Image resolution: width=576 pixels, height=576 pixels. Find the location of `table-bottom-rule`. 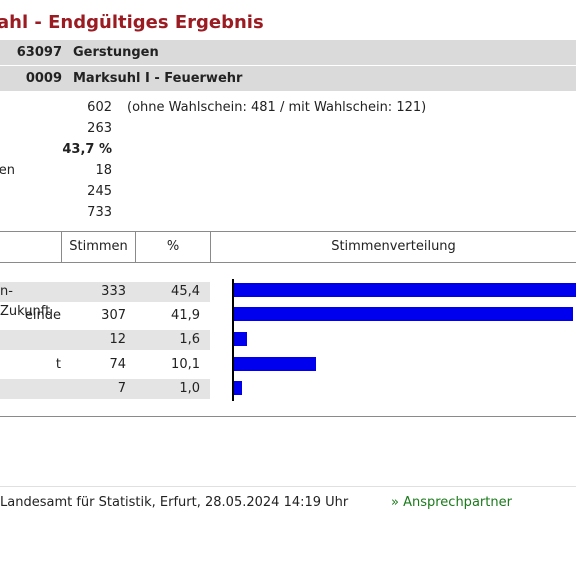

table-bottom-rule is located at coordinates (288, 416).